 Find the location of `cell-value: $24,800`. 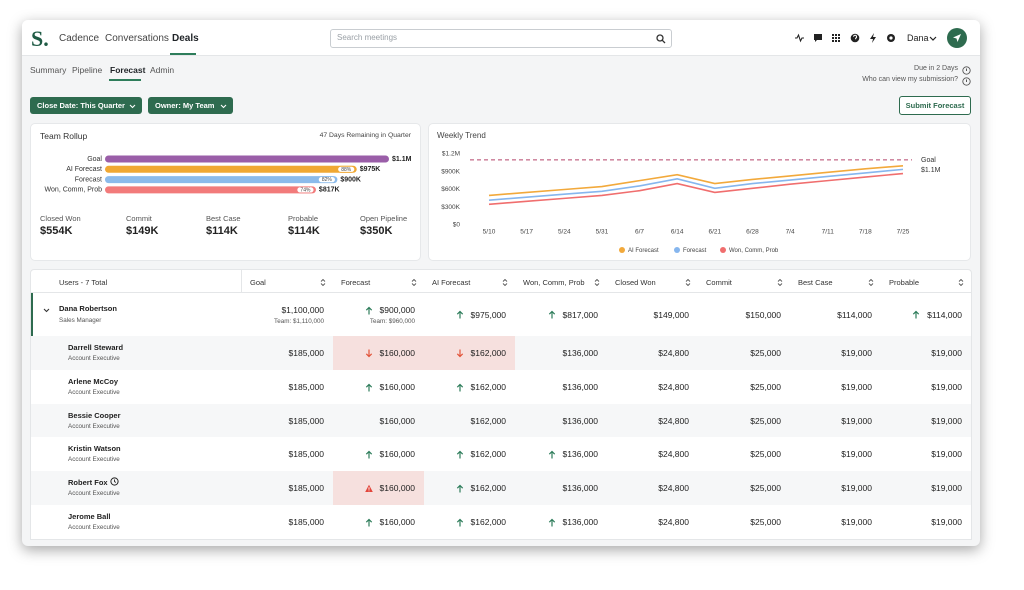

cell-value: $24,800 is located at coordinates (673, 353).